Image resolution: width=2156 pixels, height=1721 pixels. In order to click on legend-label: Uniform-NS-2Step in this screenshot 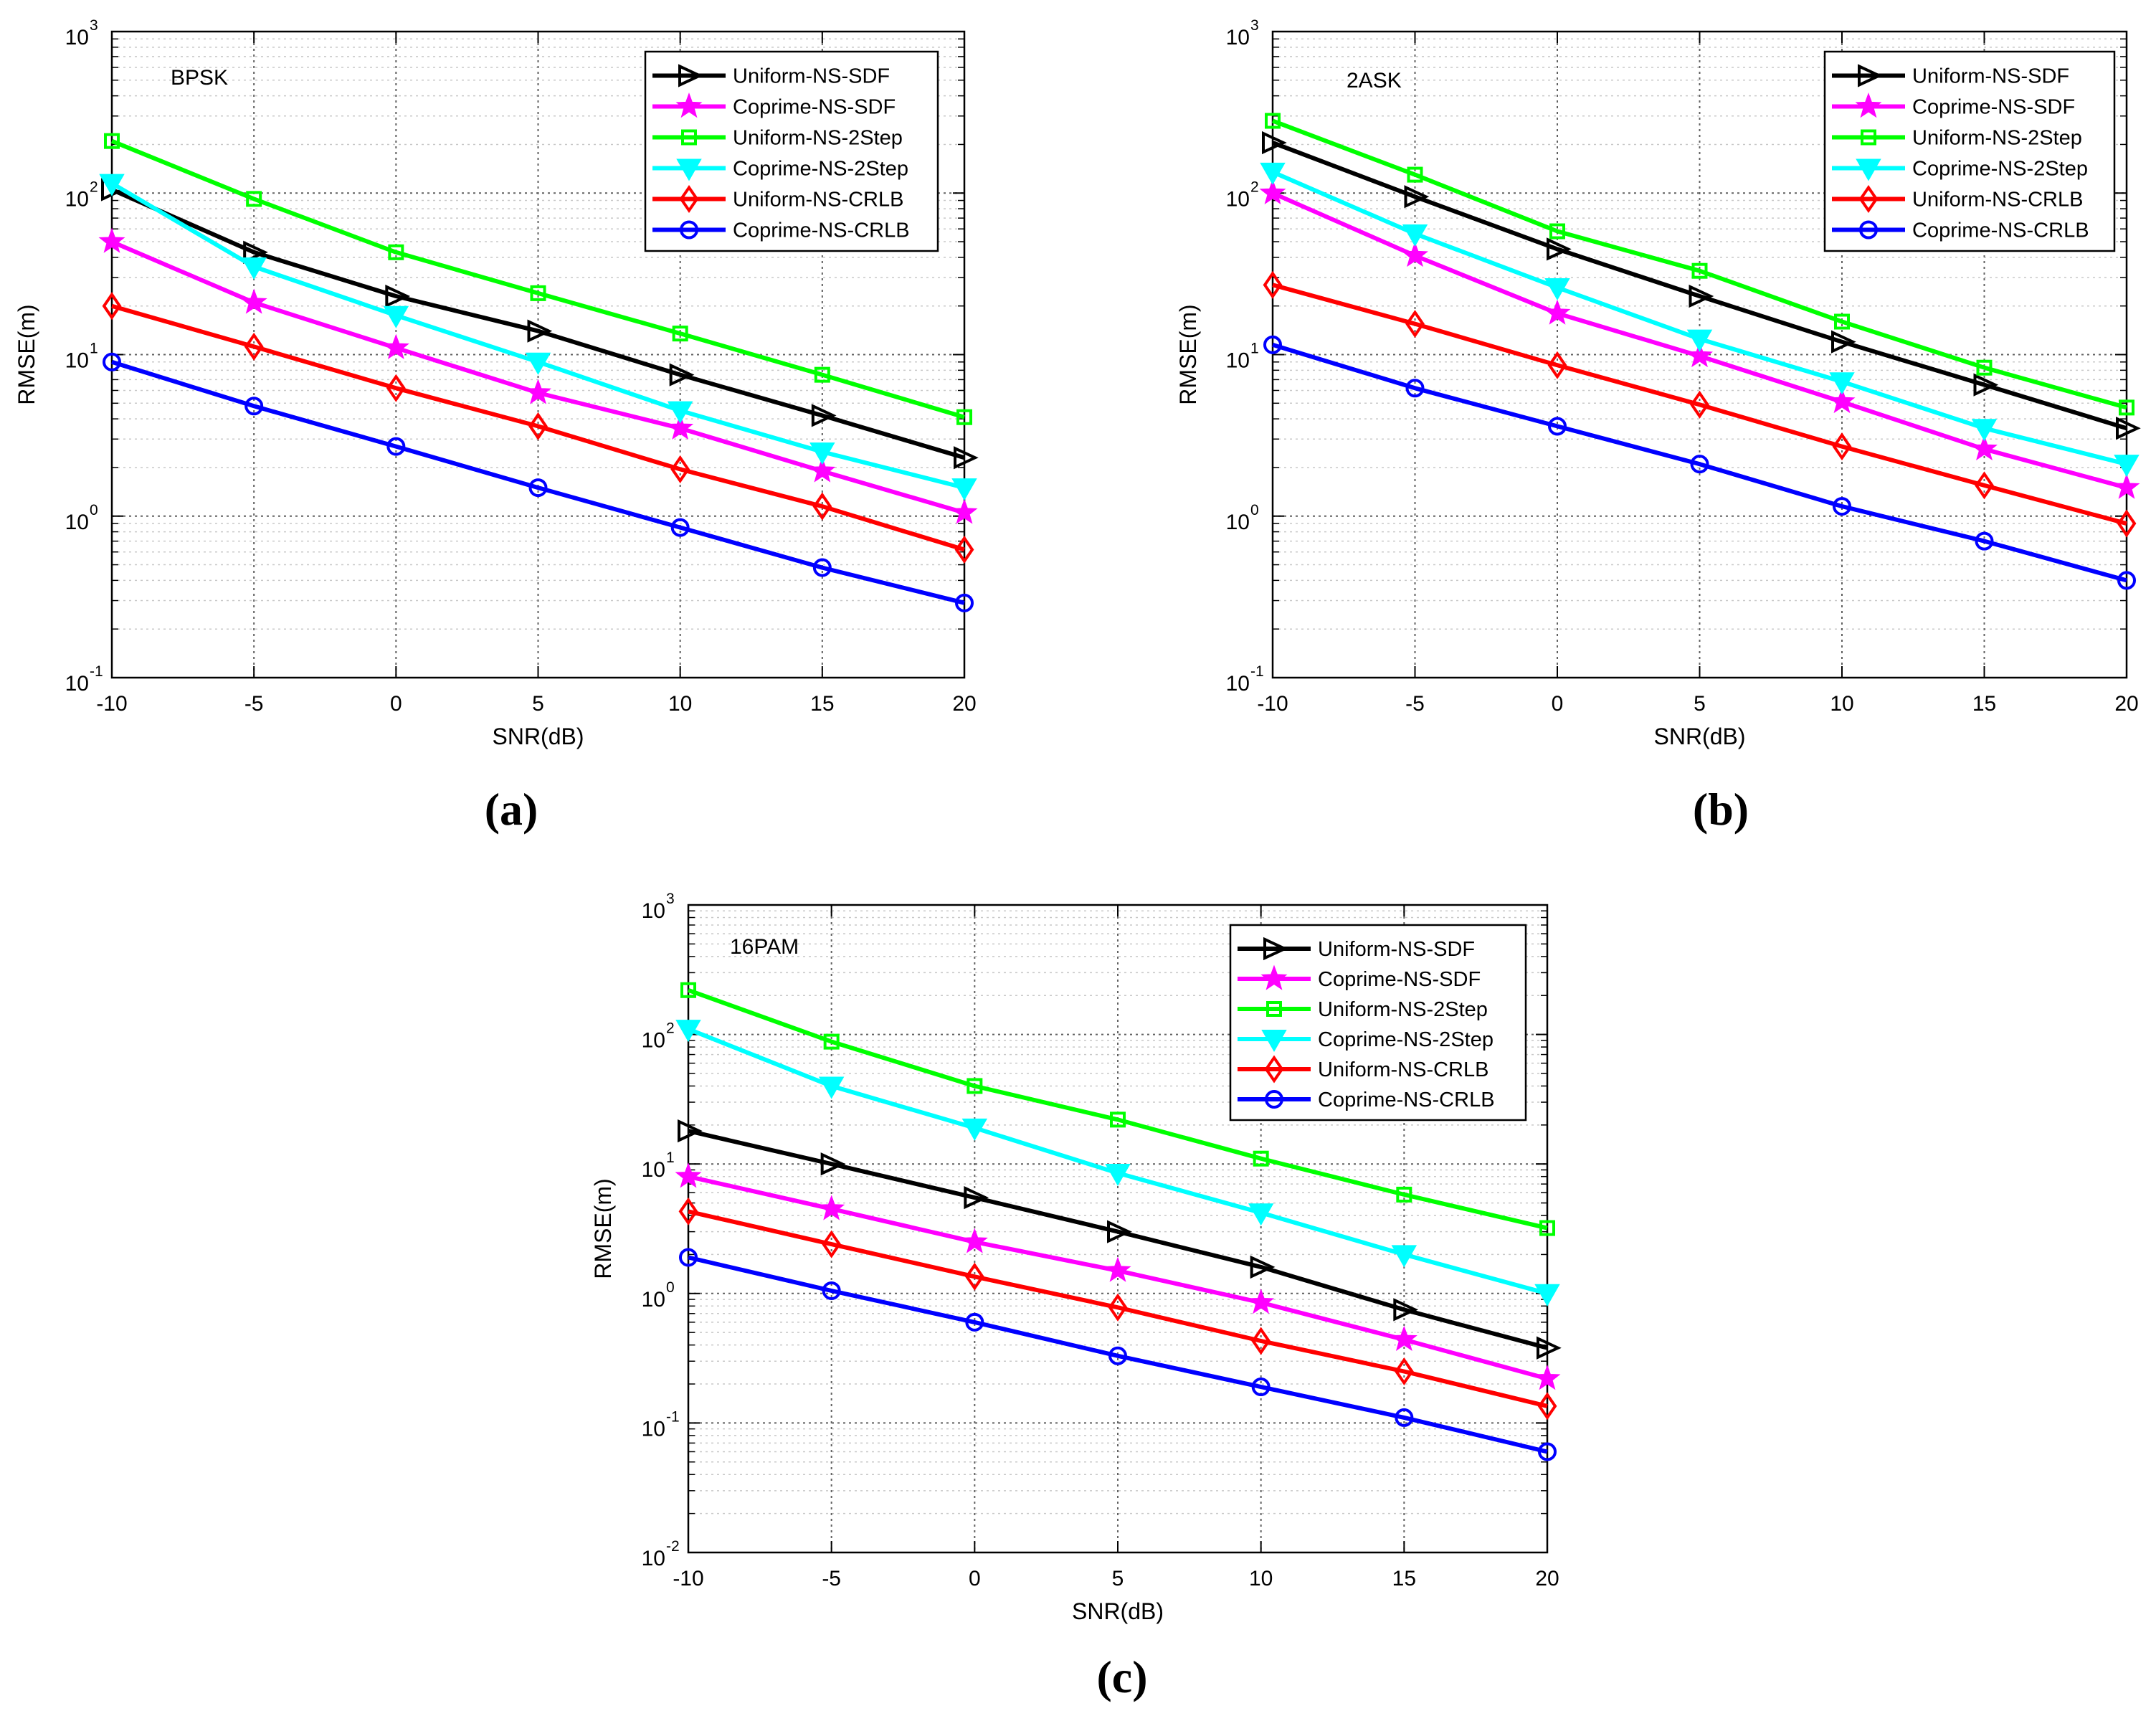, I will do `click(818, 138)`.